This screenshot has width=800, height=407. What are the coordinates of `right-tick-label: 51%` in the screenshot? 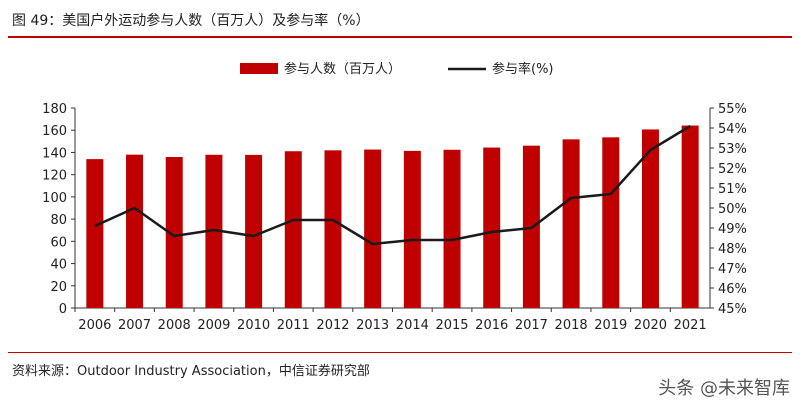 It's located at (732, 189).